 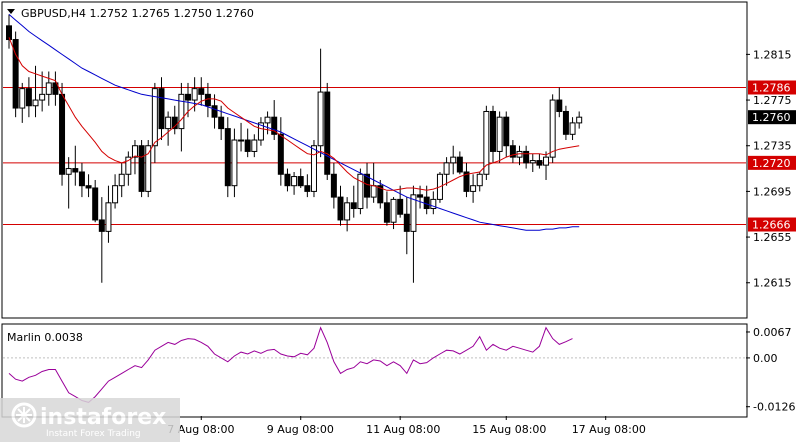 I want to click on level-badge-0: 1.2786, so click(x=772, y=87).